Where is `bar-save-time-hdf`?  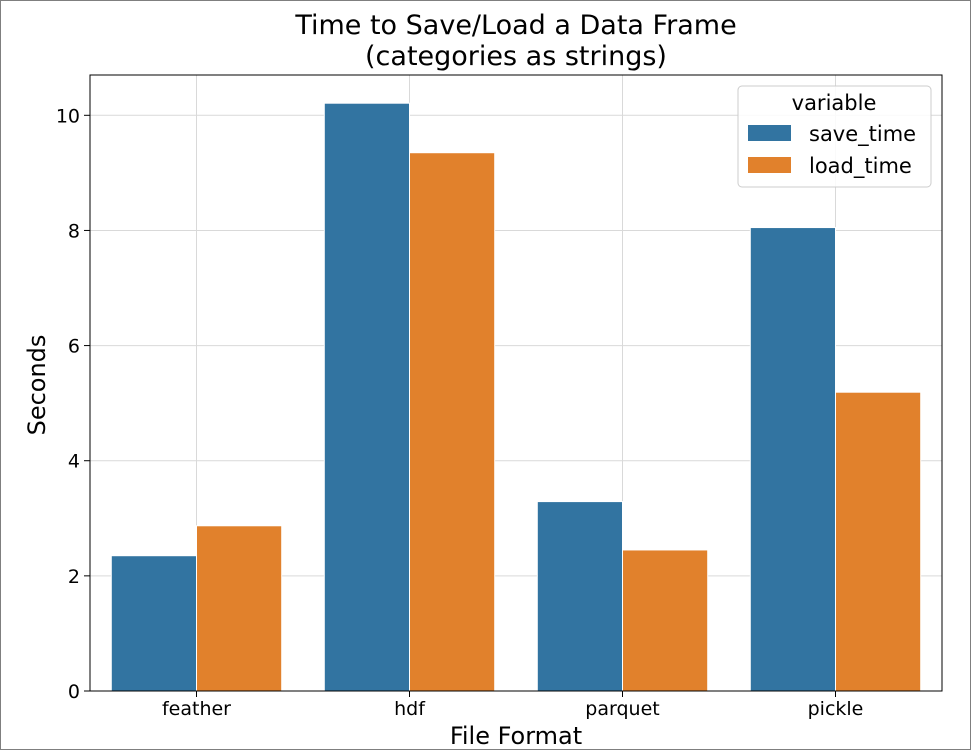
bar-save-time-hdf is located at coordinates (366, 397).